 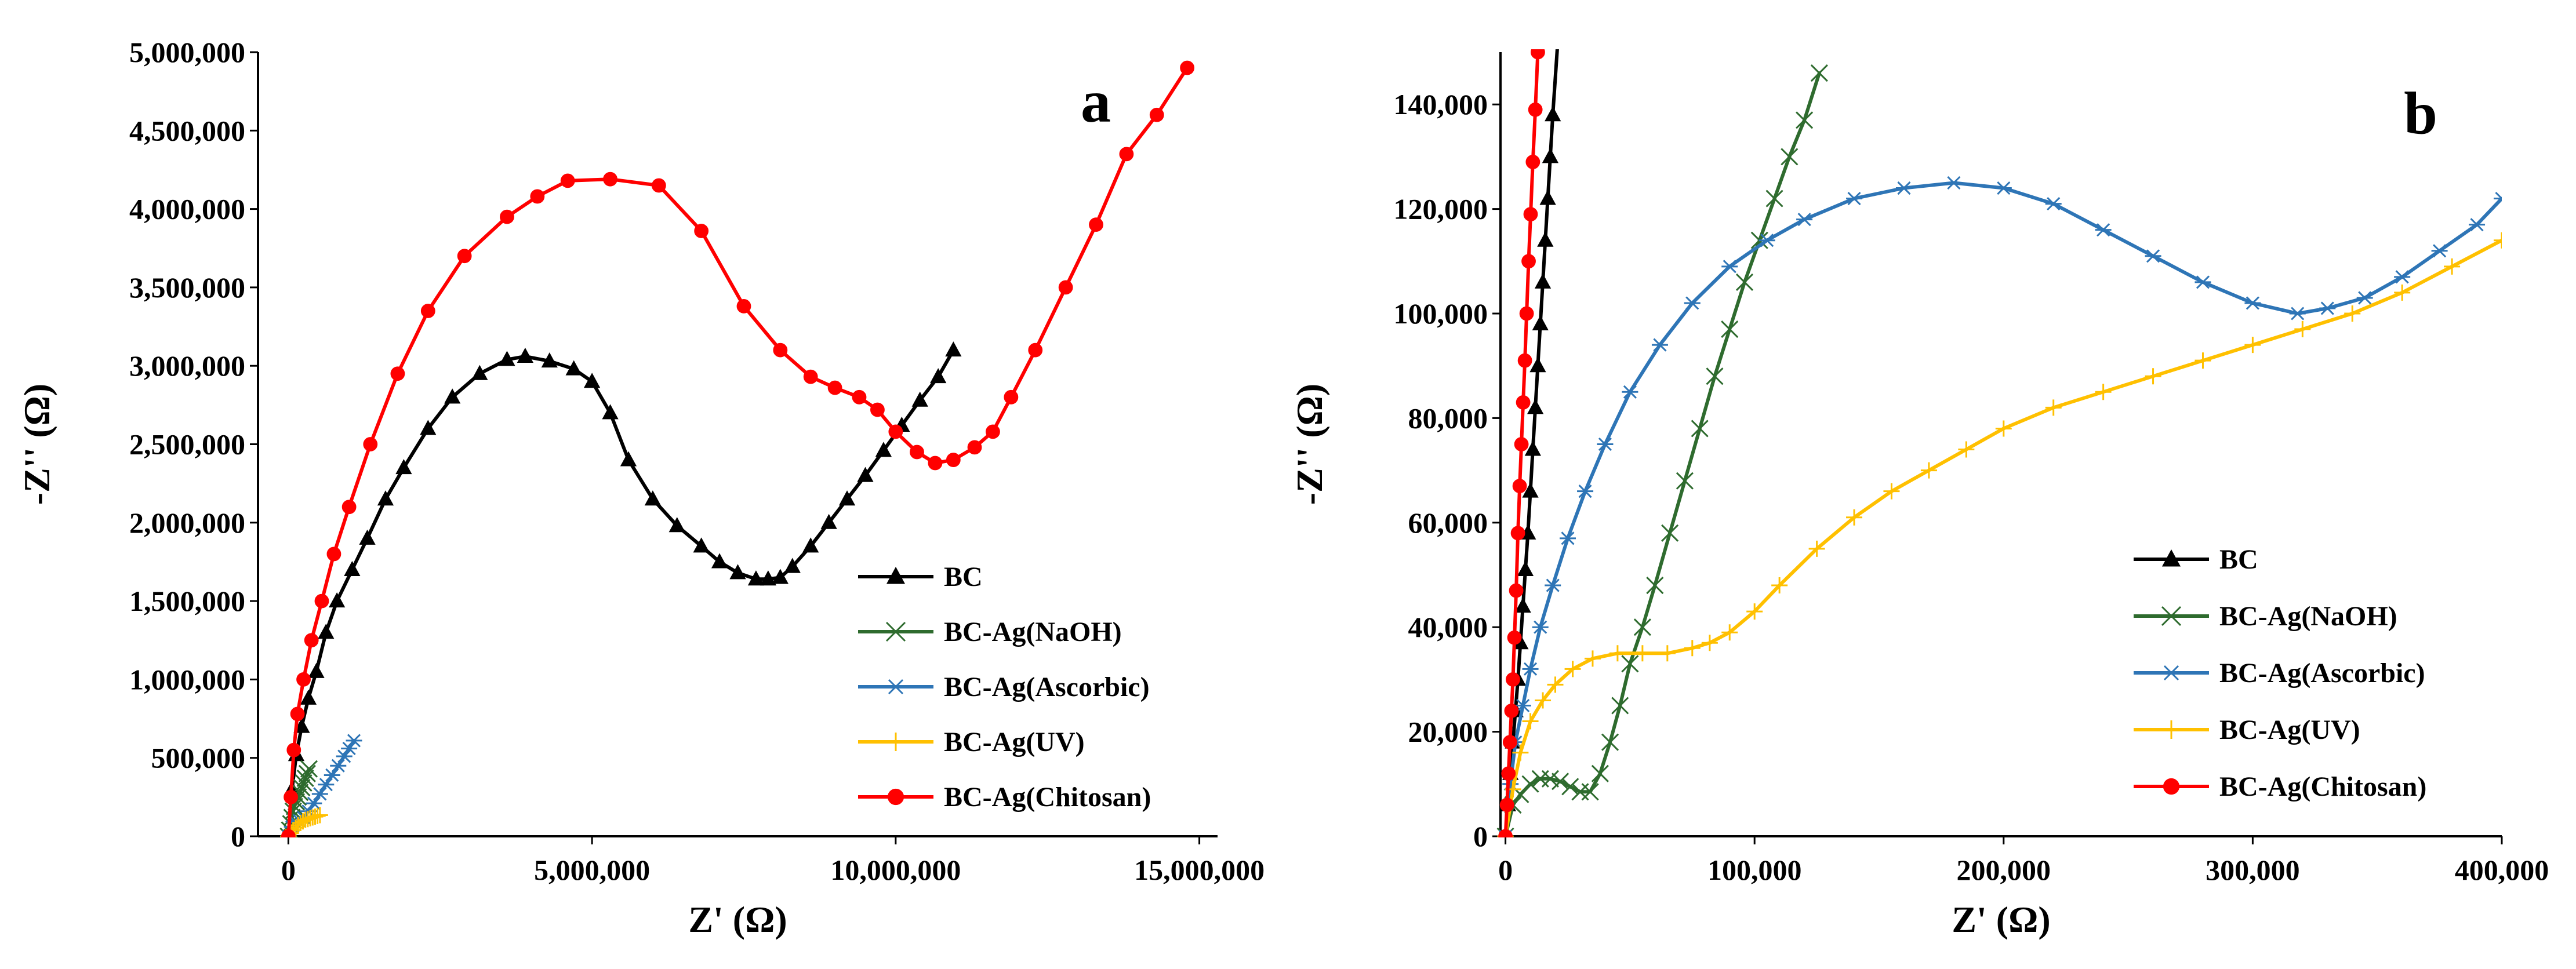 I want to click on y-tick-label: 40,000, so click(x=1448, y=627).